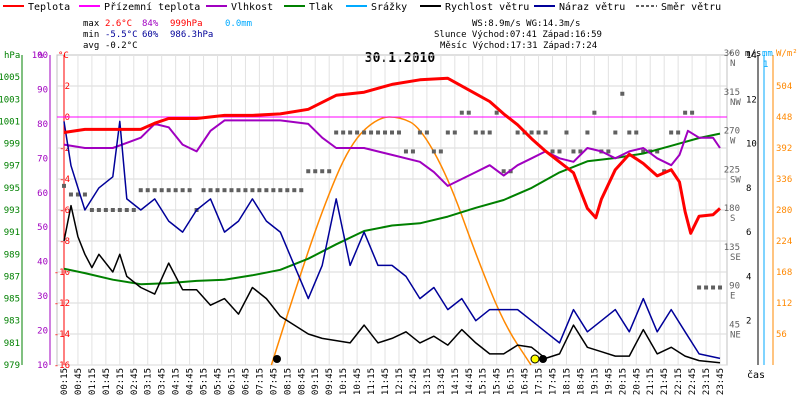  Describe the element at coordinates (693, 381) in the screenshot. I see `x-tick-label: 22:45` at that location.